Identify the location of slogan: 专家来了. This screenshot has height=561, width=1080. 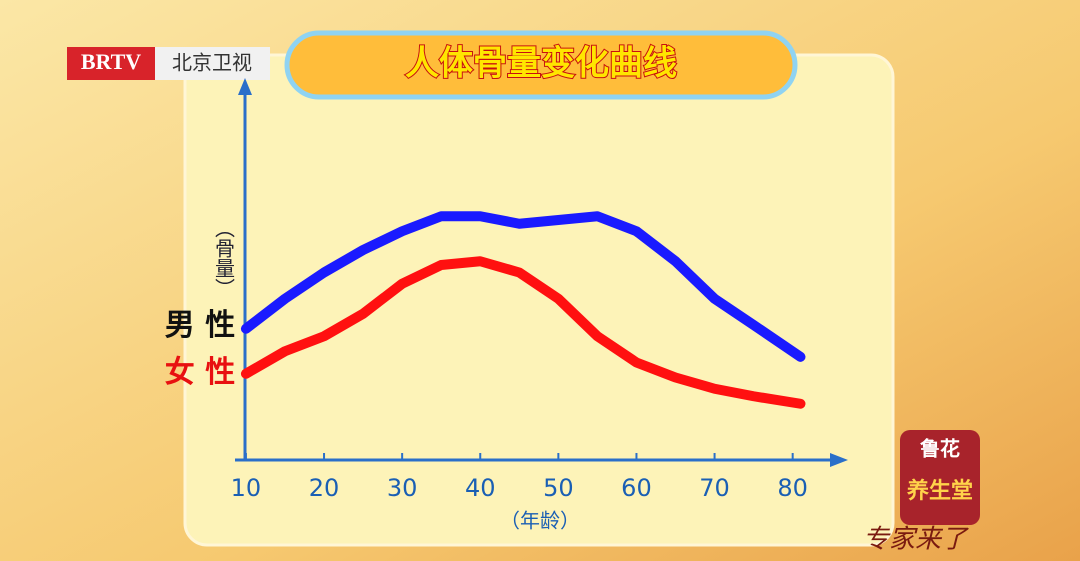
(916, 540).